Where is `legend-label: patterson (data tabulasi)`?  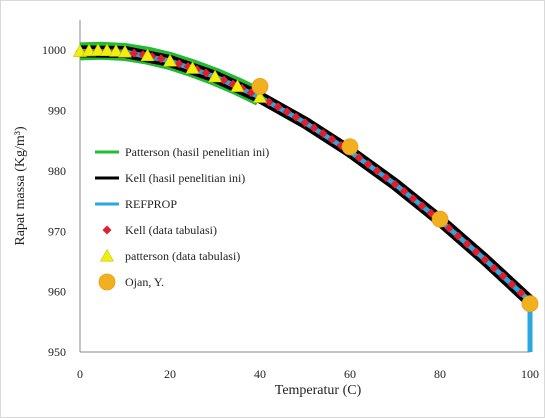
legend-label: patterson (data tabulasi) is located at coordinates (182, 256).